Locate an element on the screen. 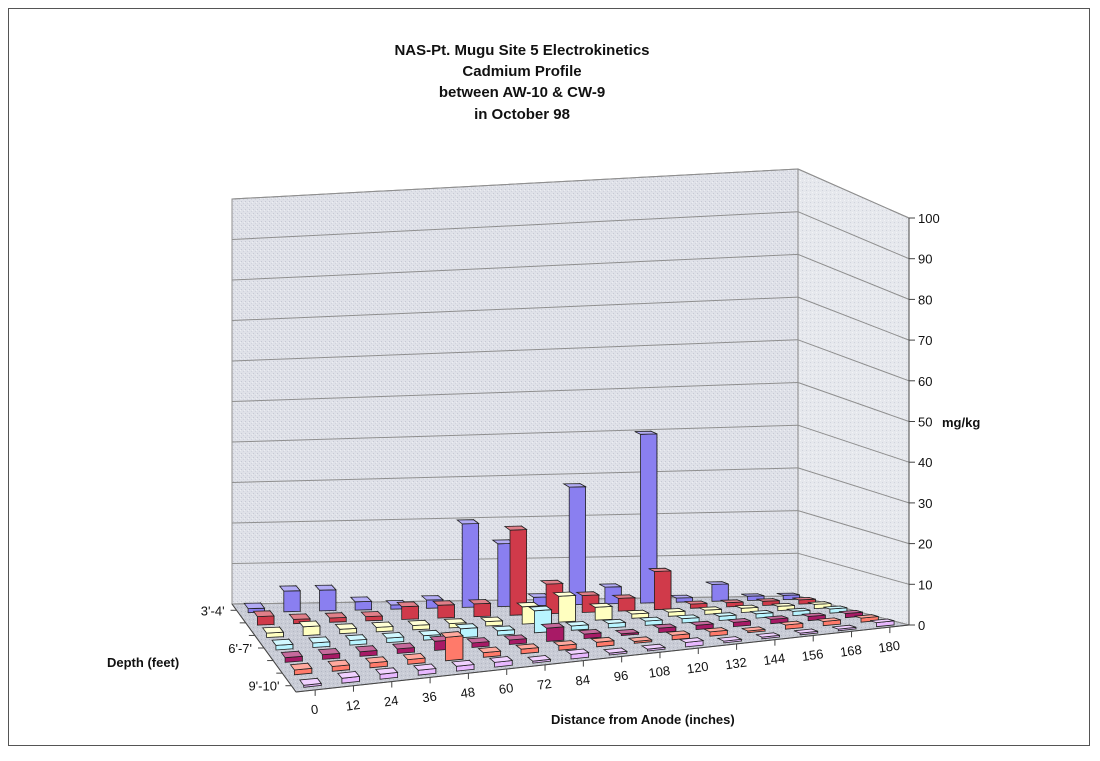 This screenshot has width=1100, height=761. y-tick-label: 50 is located at coordinates (925, 422).